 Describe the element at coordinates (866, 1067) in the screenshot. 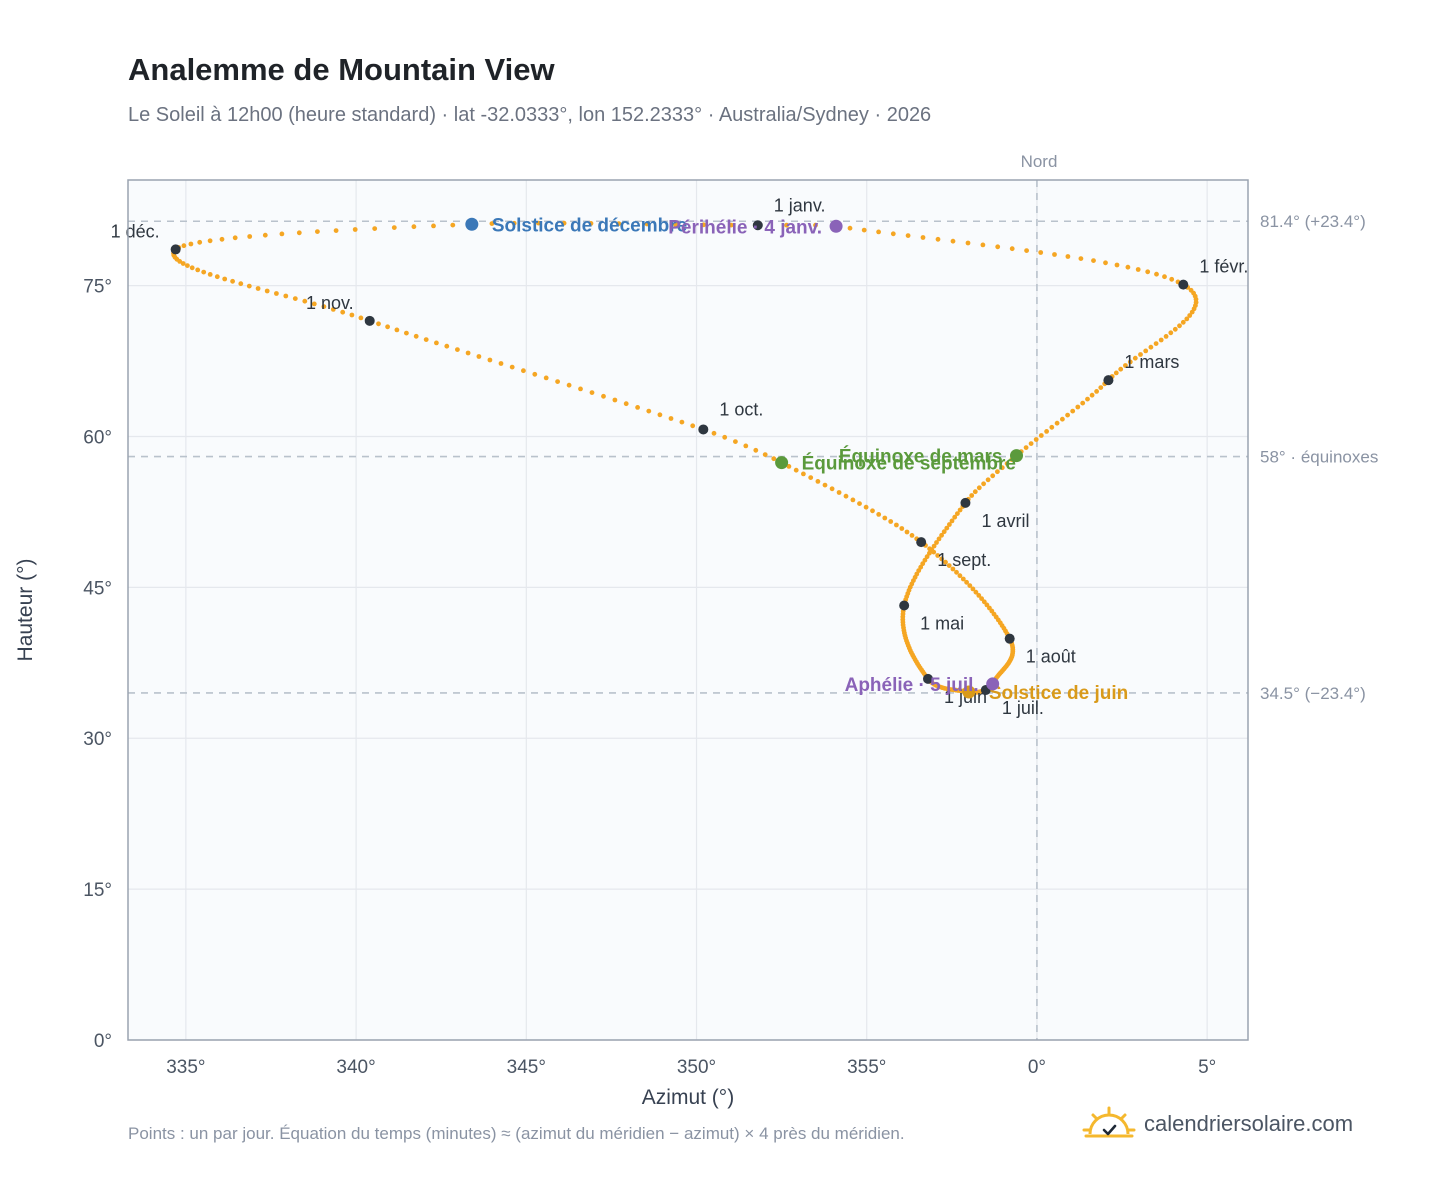

I see `x-tick-label: 355°` at that location.